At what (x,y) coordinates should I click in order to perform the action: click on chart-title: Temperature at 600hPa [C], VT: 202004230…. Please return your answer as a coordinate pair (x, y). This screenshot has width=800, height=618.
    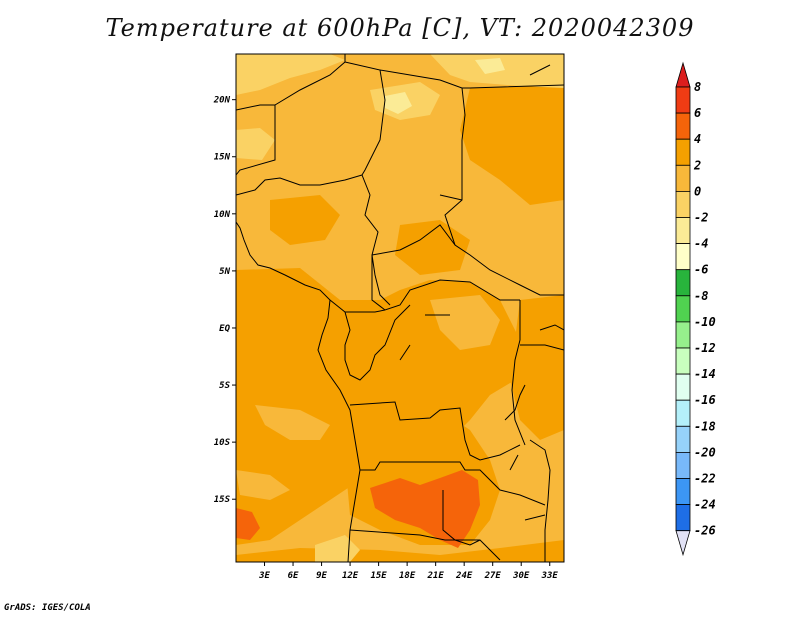
    Looking at the image, I should click on (400, 28).